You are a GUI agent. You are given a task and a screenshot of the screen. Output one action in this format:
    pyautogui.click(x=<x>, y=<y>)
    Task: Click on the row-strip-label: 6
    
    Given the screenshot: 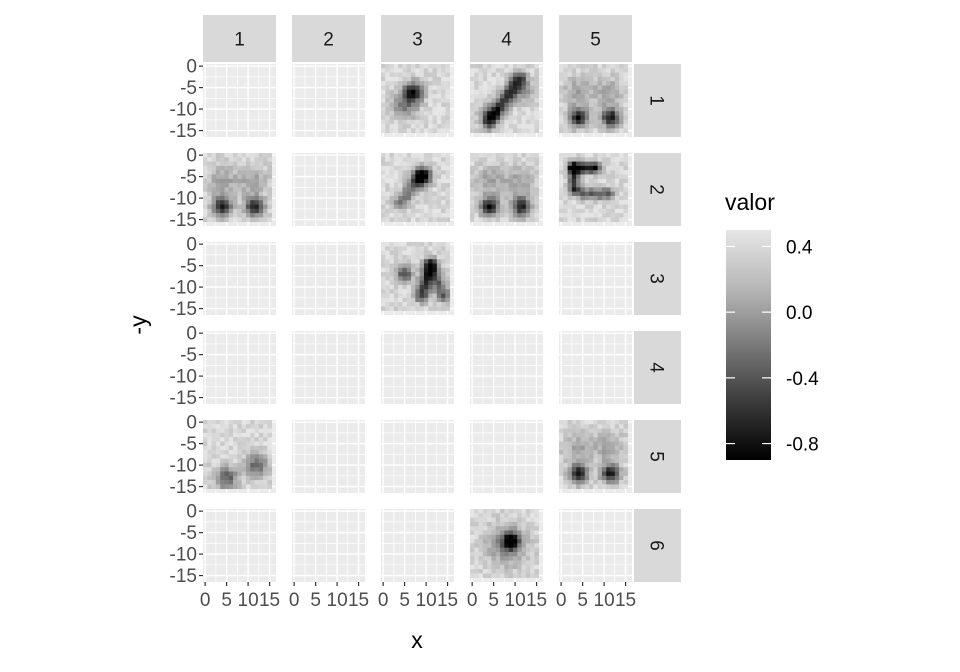 What is the action you would take?
    pyautogui.click(x=656, y=545)
    